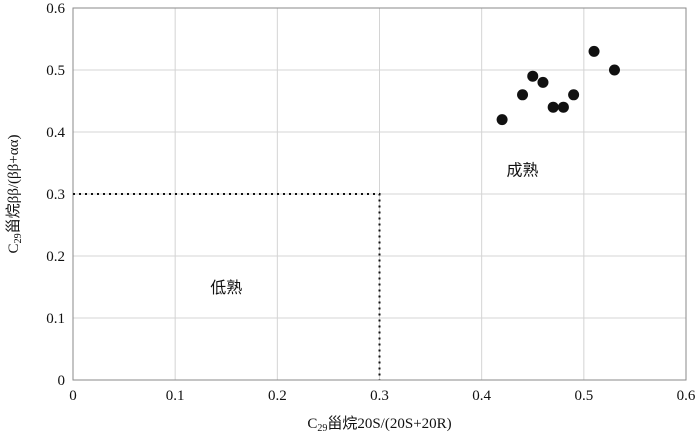 Image resolution: width=700 pixels, height=434 pixels. I want to click on y-axis-title-group: C29甾烷ββ/(ββ+αα), so click(14, 194).